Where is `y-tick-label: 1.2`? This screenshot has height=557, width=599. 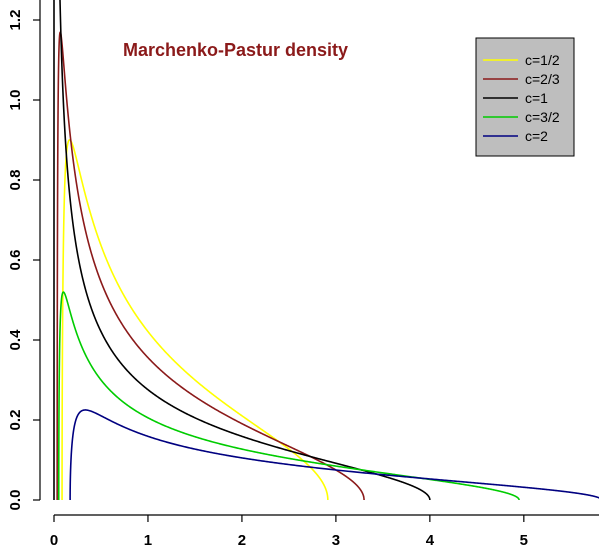 y-tick-label: 1.2 is located at coordinates (15, 20).